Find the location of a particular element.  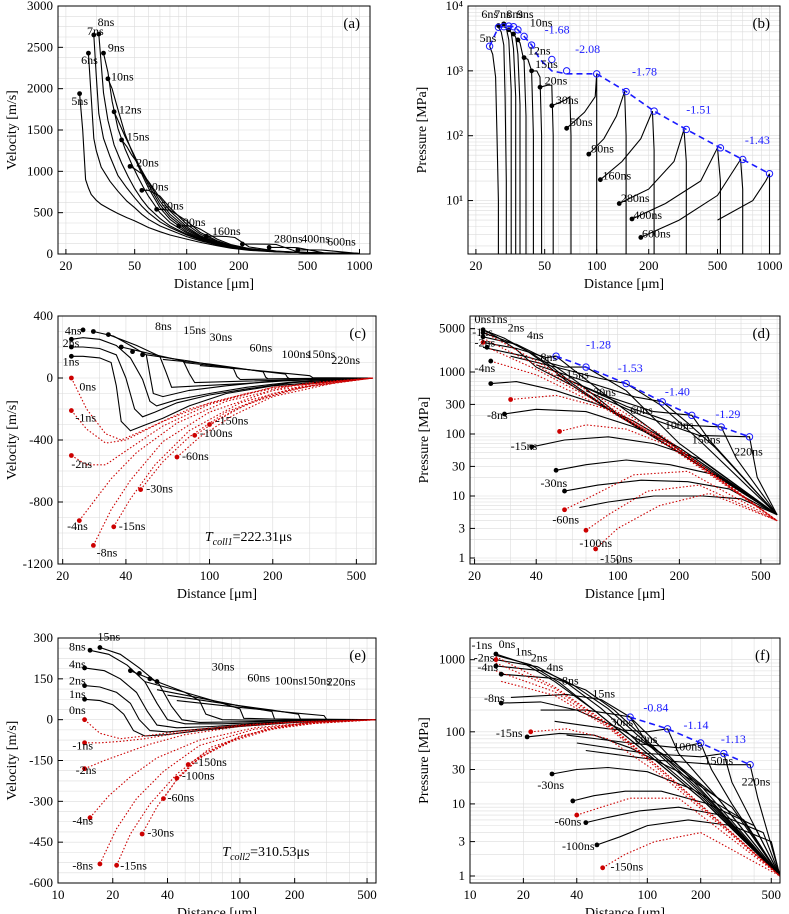

y-tick-label: 300 is located at coordinates (456, 403).